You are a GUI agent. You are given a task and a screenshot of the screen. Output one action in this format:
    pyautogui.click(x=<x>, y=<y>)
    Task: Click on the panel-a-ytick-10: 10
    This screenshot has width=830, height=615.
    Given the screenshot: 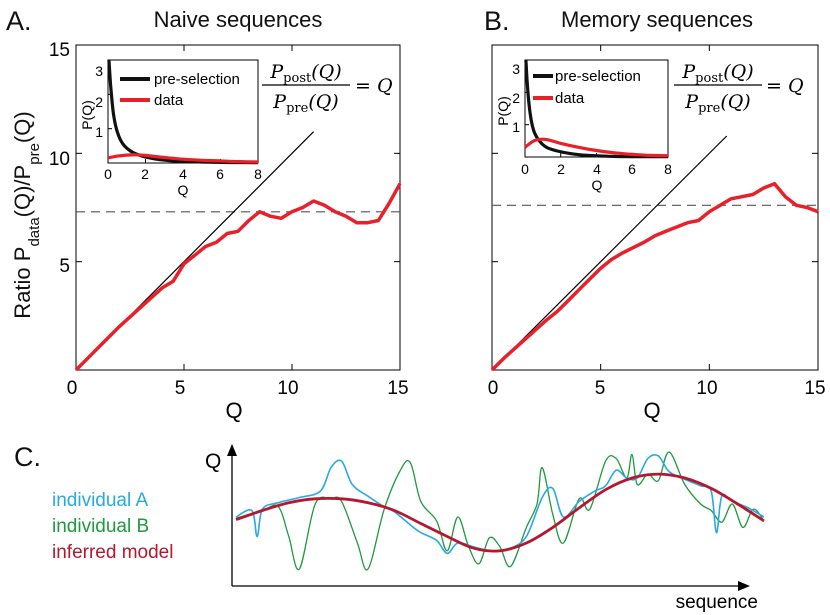 What is the action you would take?
    pyautogui.click(x=59, y=159)
    